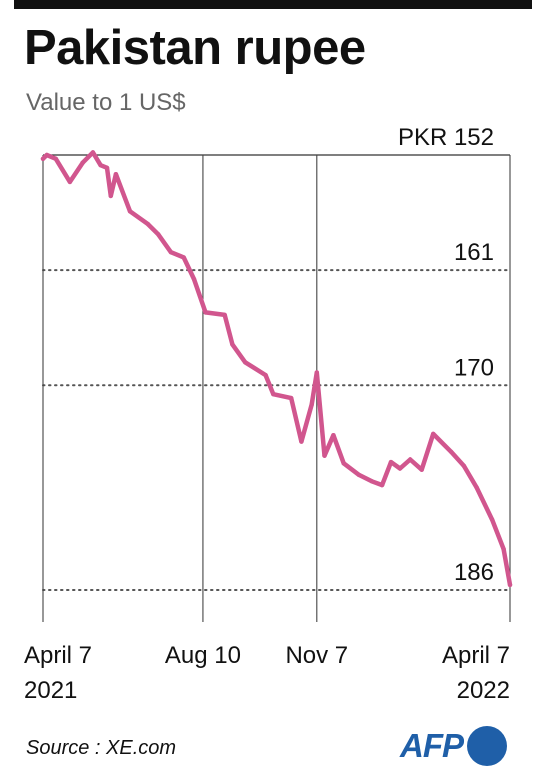 The width and height of the screenshot is (546, 768). Describe the element at coordinates (474, 572) in the screenshot. I see `y-tick-label: 186` at that location.